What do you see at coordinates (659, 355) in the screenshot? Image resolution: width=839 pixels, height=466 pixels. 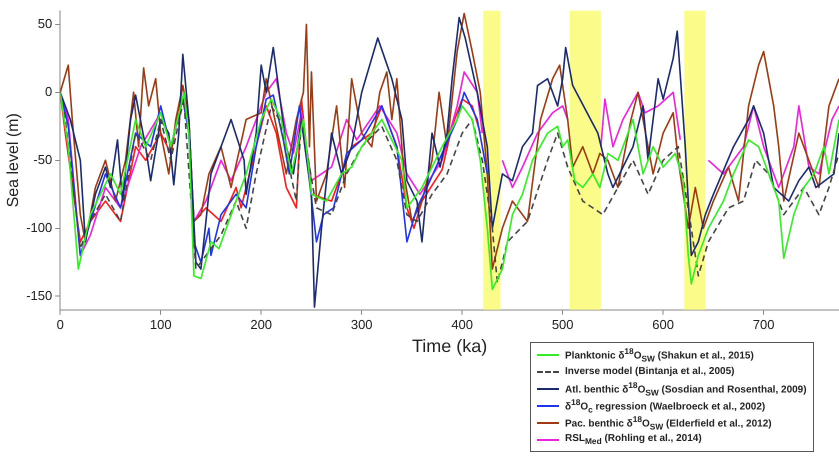 I see `legend-label: Planktonic δ$^{18}$O$_{SW}$ (Shakun et al., 2015)` at bounding box center [659, 355].